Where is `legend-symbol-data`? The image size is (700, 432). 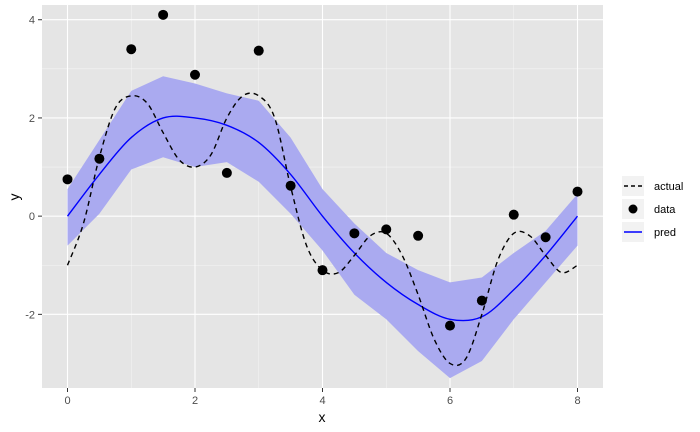 legend-symbol-data is located at coordinates (633, 209).